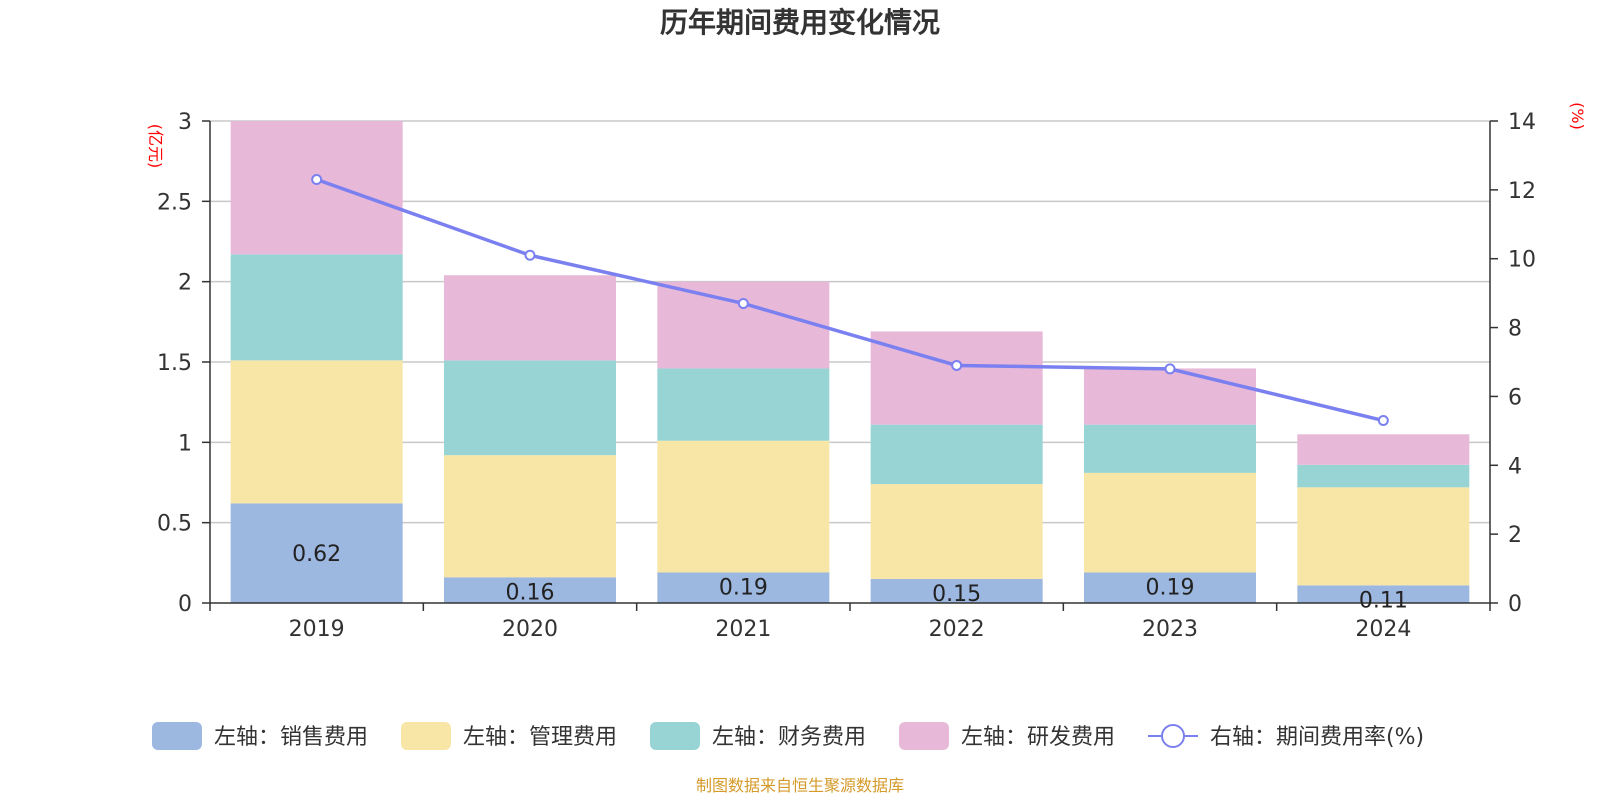 This screenshot has height=800, width=1600. What do you see at coordinates (1173, 736) in the screenshot?
I see `legend-line-marker` at bounding box center [1173, 736].